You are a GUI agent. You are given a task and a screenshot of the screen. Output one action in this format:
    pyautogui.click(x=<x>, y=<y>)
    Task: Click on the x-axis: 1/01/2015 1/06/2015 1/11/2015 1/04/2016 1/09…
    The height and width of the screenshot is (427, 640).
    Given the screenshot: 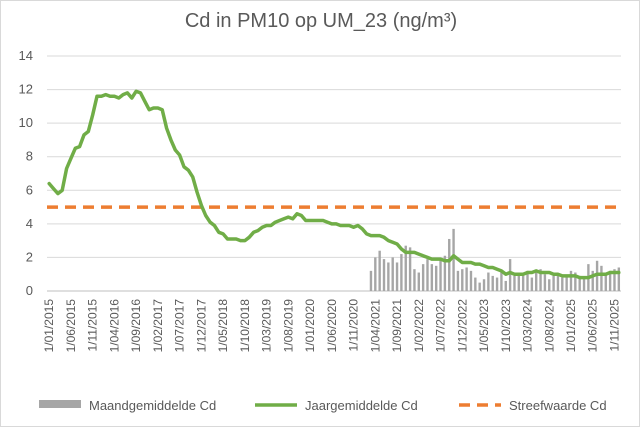 What is the action you would take?
    pyautogui.click(x=331, y=326)
    